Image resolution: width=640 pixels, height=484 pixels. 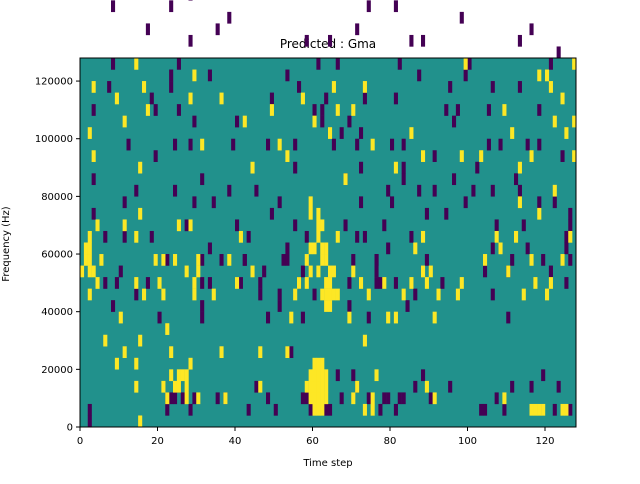 What do you see at coordinates (54, 82) in the screenshot?
I see `y-tick-label: 120000` at bounding box center [54, 82].